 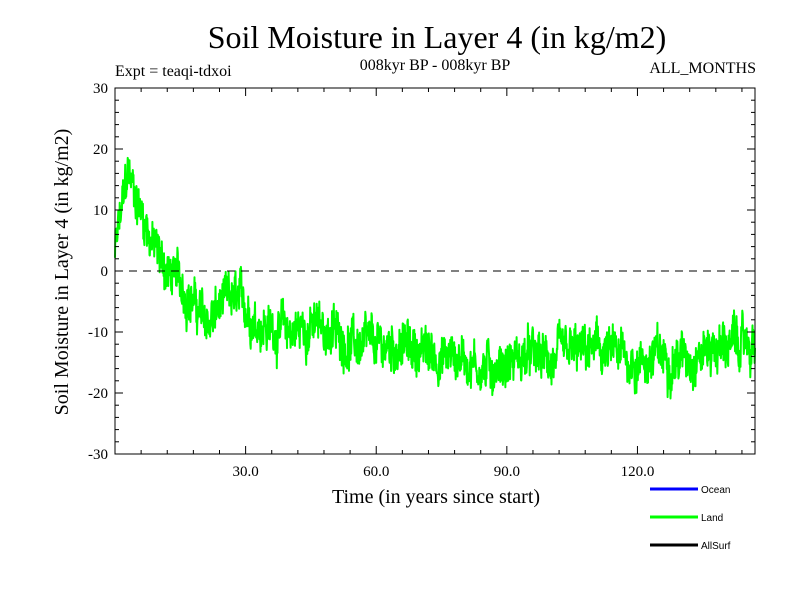 What do you see at coordinates (436, 497) in the screenshot?
I see `x-axis-label: Time (in years since start)` at bounding box center [436, 497].